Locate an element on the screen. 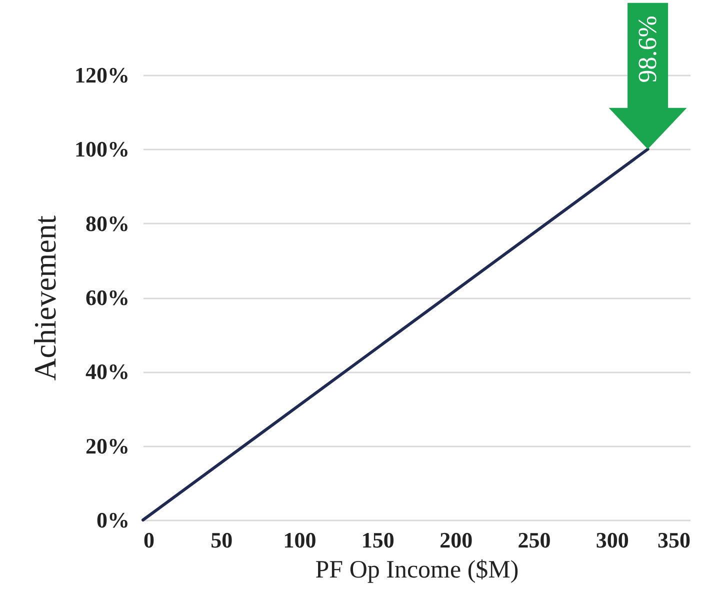 The width and height of the screenshot is (710, 608). x-tick-label: 150 is located at coordinates (377, 540).